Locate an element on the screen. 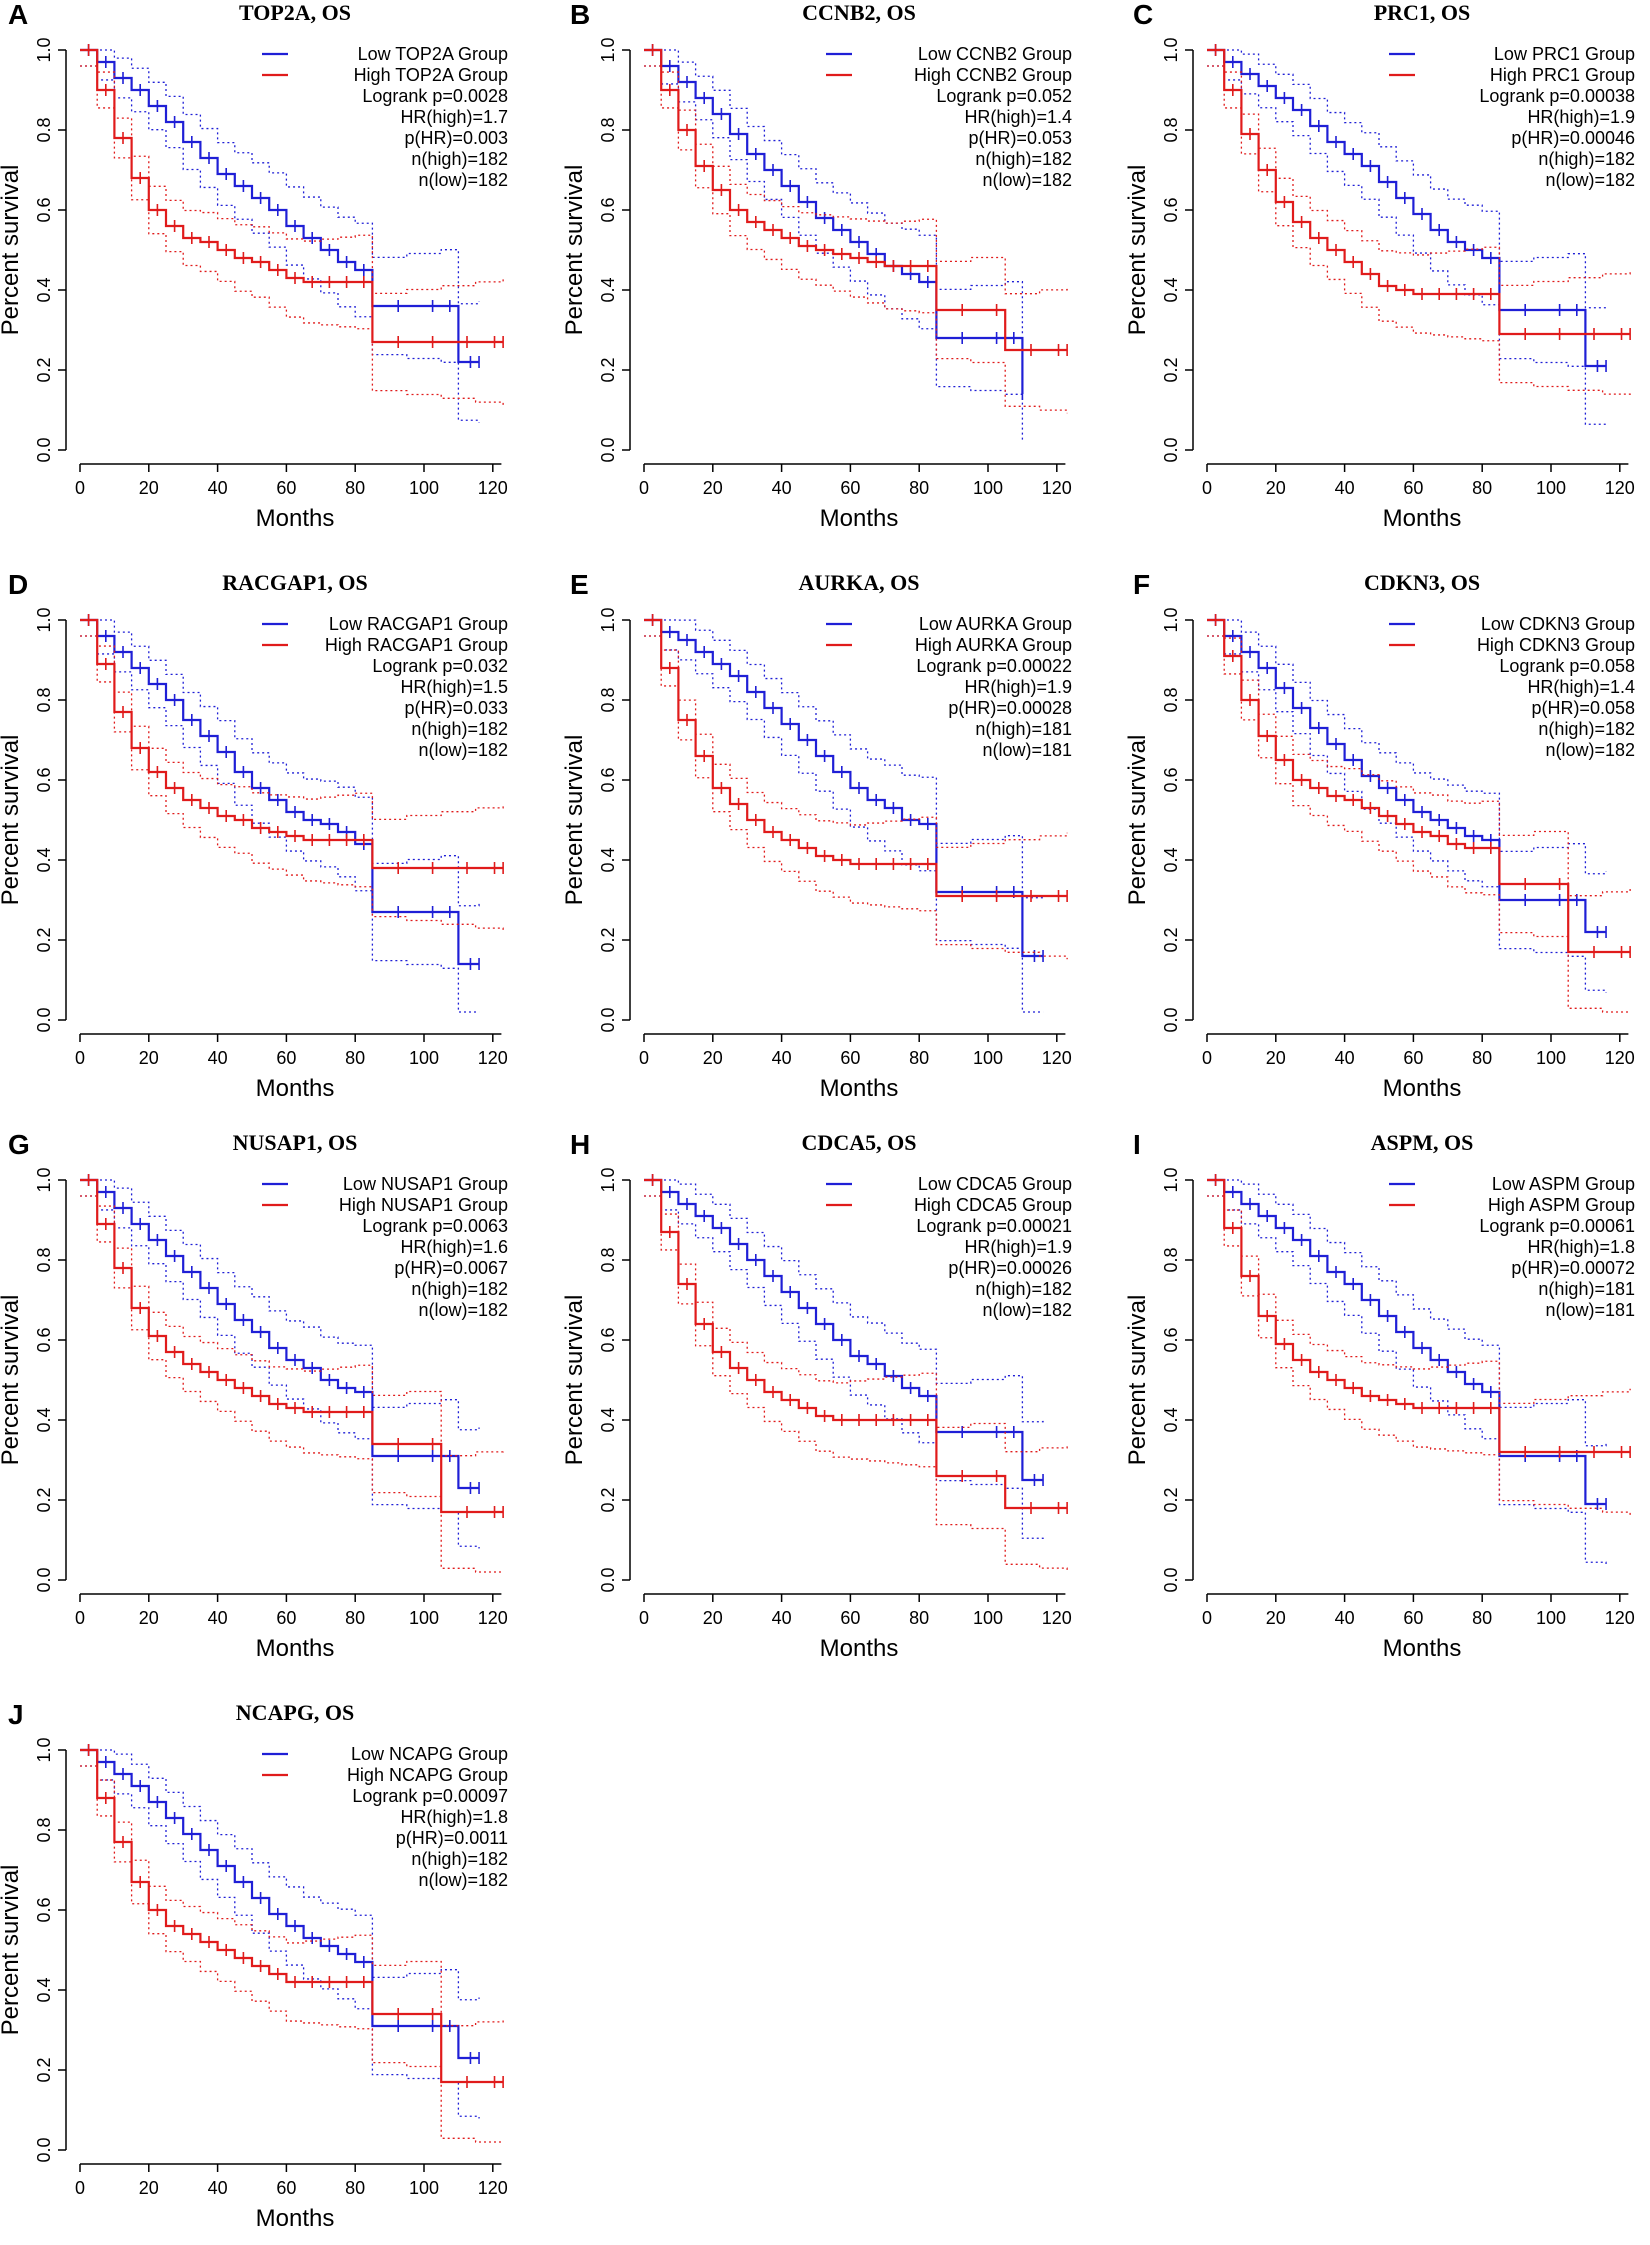 The height and width of the screenshot is (2245, 1650). legend-label: Low ASPM Group is located at coordinates (1563, 1184).